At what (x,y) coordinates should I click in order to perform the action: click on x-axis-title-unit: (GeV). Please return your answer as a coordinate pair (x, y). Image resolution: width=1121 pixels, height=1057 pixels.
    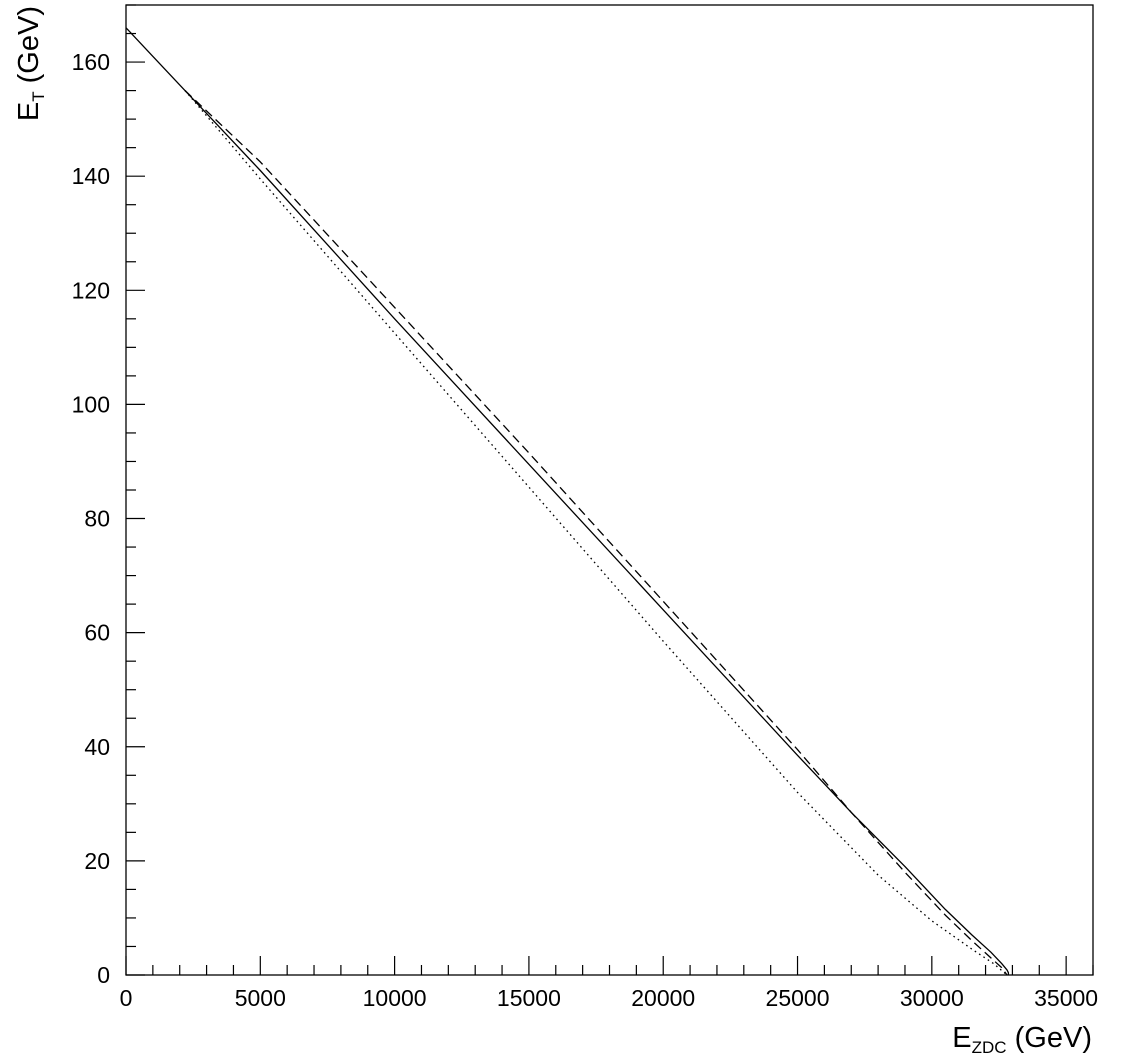
    Looking at the image, I should click on (1049, 1038).